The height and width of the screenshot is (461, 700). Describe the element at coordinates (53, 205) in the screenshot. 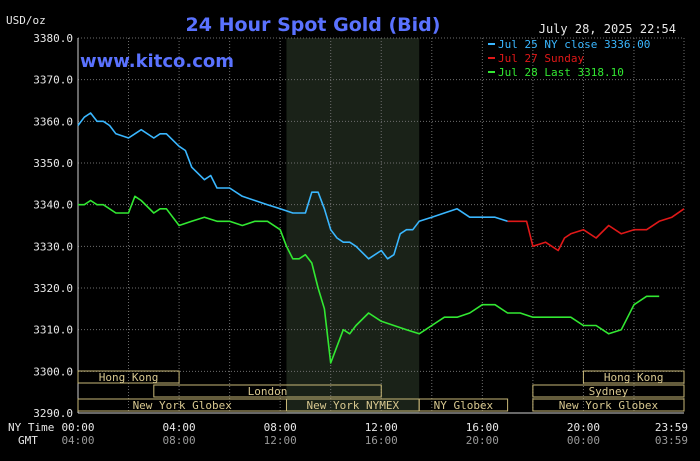

I see `y-tick-label: 3340.0` at that location.